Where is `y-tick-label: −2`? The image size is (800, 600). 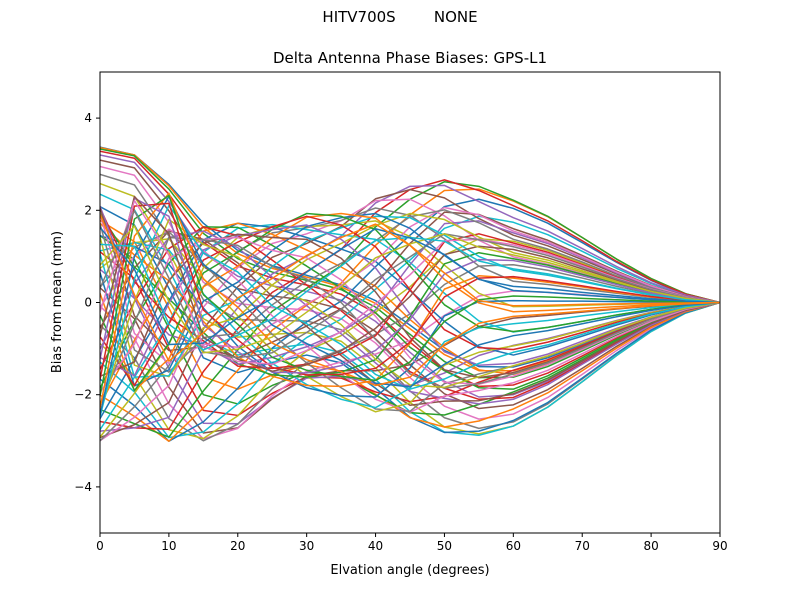
y-tick-label: −2 is located at coordinates (83, 395).